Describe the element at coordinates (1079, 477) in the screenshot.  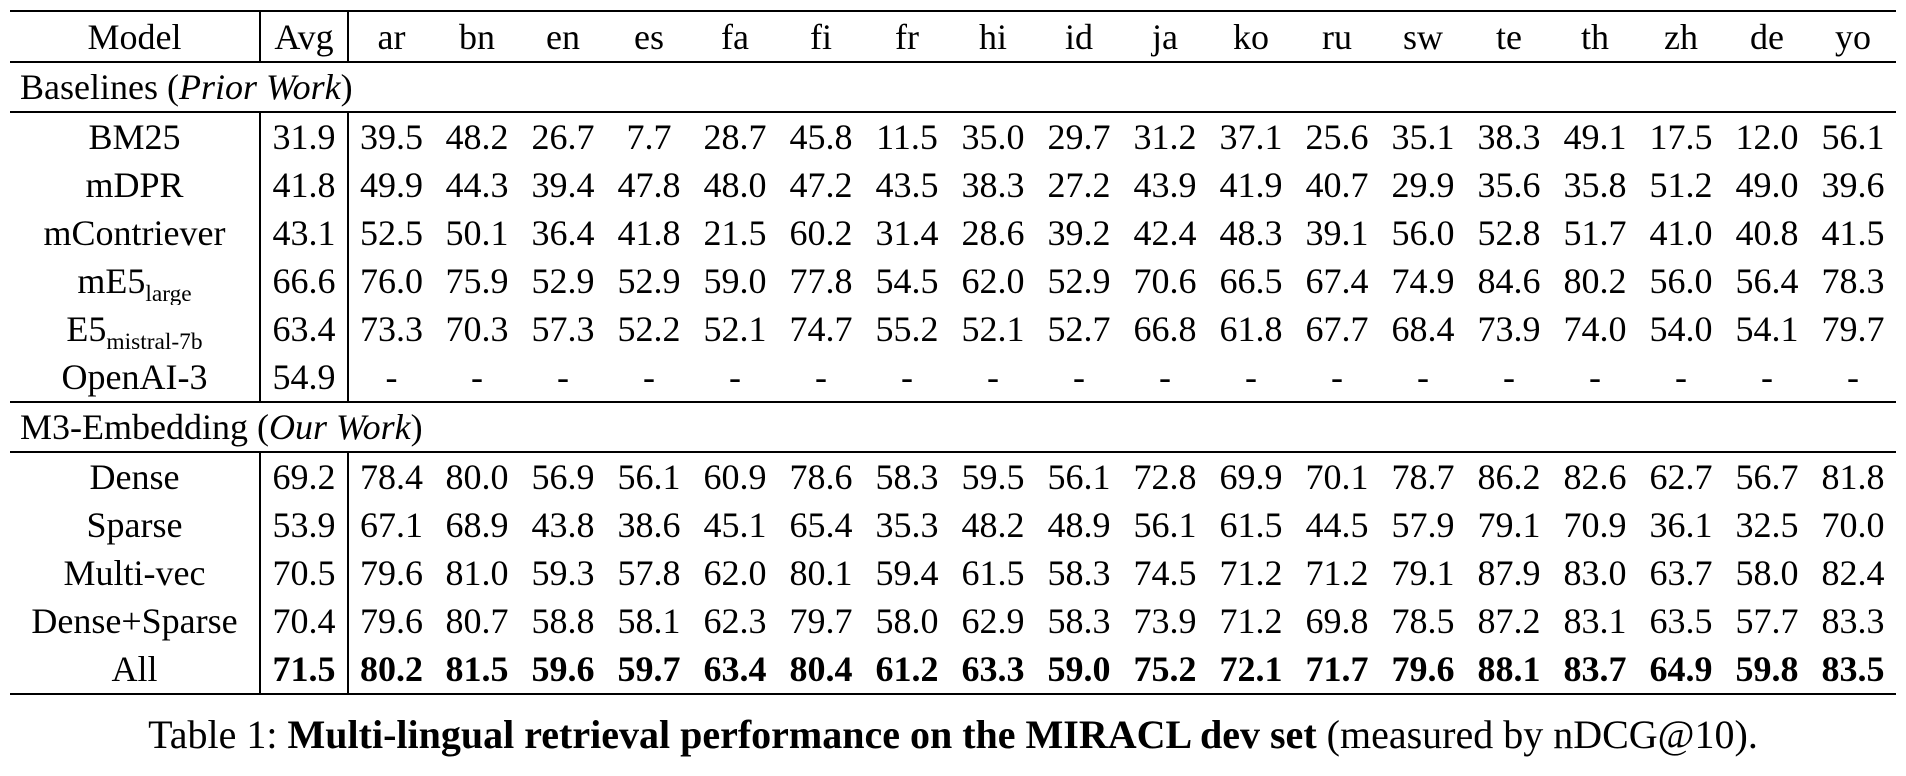
I see `score-cell: 56.1` at that location.